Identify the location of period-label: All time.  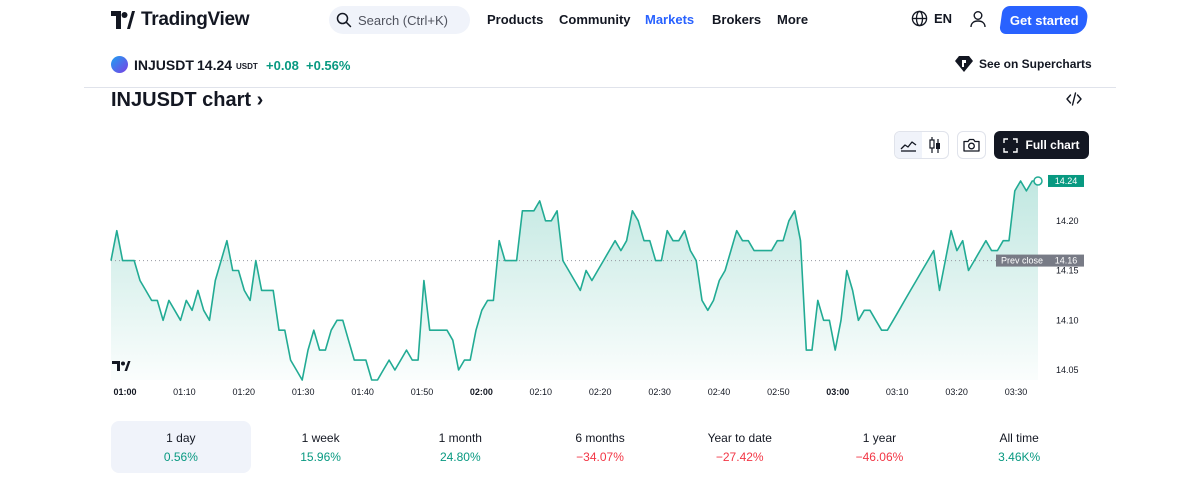
(1019, 437).